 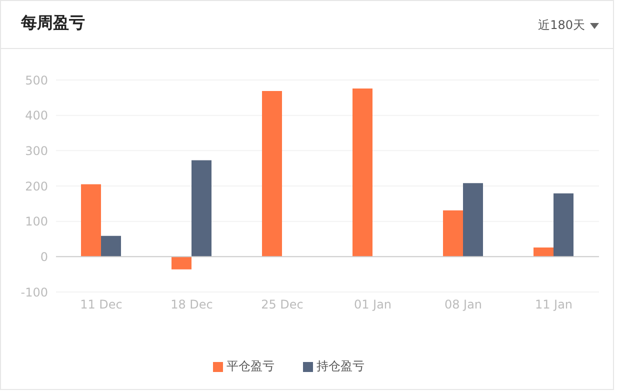 What do you see at coordinates (561, 25) in the screenshot?
I see `text: 近180天` at bounding box center [561, 25].